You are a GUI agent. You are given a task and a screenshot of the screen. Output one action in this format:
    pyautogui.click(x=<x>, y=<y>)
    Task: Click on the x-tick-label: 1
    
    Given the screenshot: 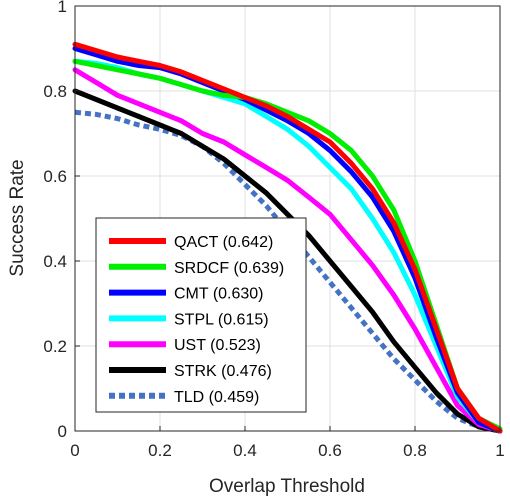 What is the action you would take?
    pyautogui.click(x=499, y=450)
    